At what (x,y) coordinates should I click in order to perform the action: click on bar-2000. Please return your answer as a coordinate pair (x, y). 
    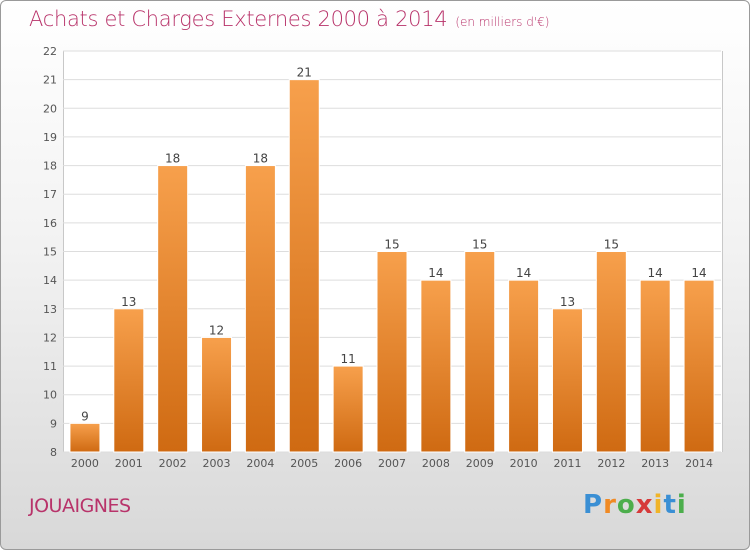
    Looking at the image, I should click on (85, 437).